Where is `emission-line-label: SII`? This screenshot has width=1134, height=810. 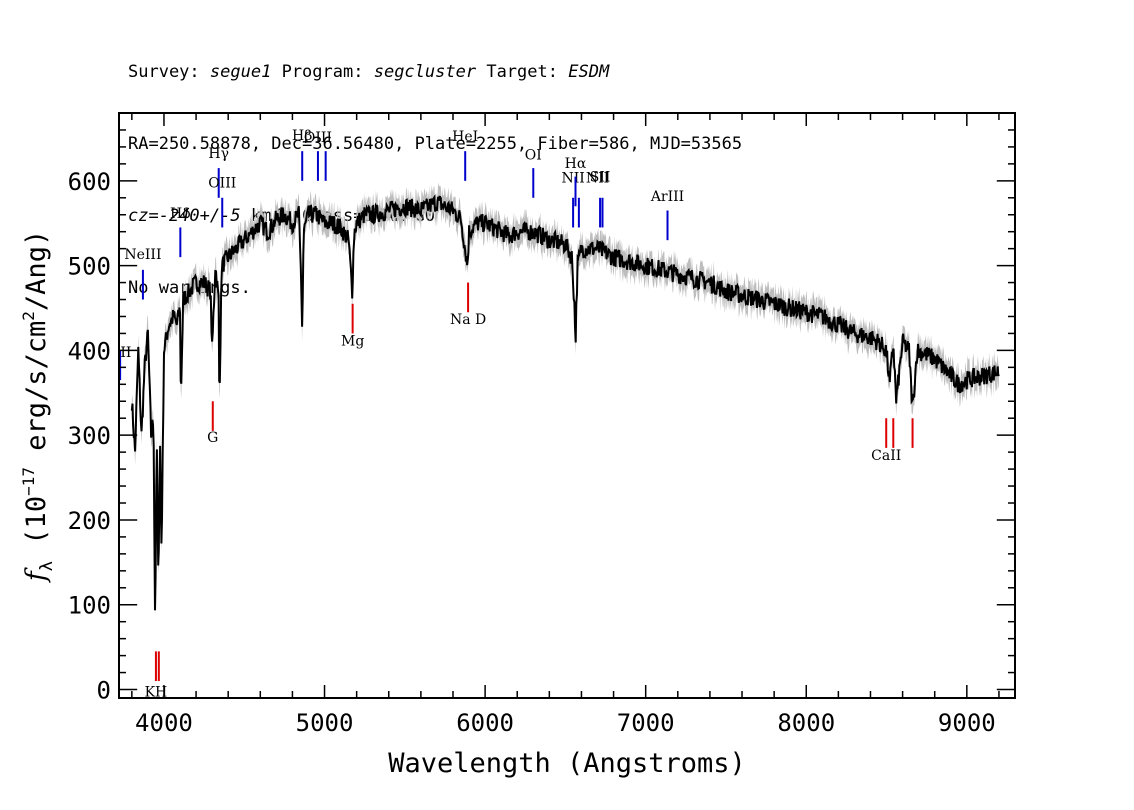 emission-line-label: SII is located at coordinates (600, 178).